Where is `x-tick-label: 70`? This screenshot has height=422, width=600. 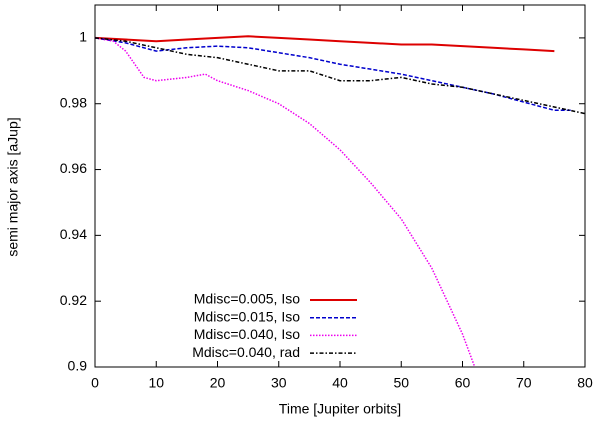 x-tick-label: 70 is located at coordinates (524, 383).